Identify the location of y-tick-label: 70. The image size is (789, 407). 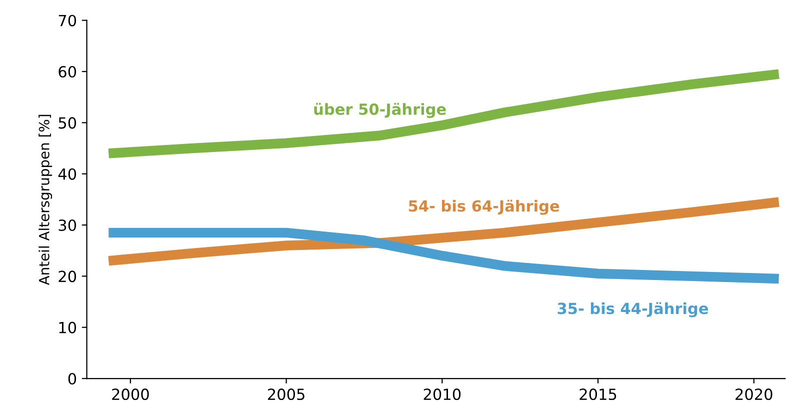
(67, 20).